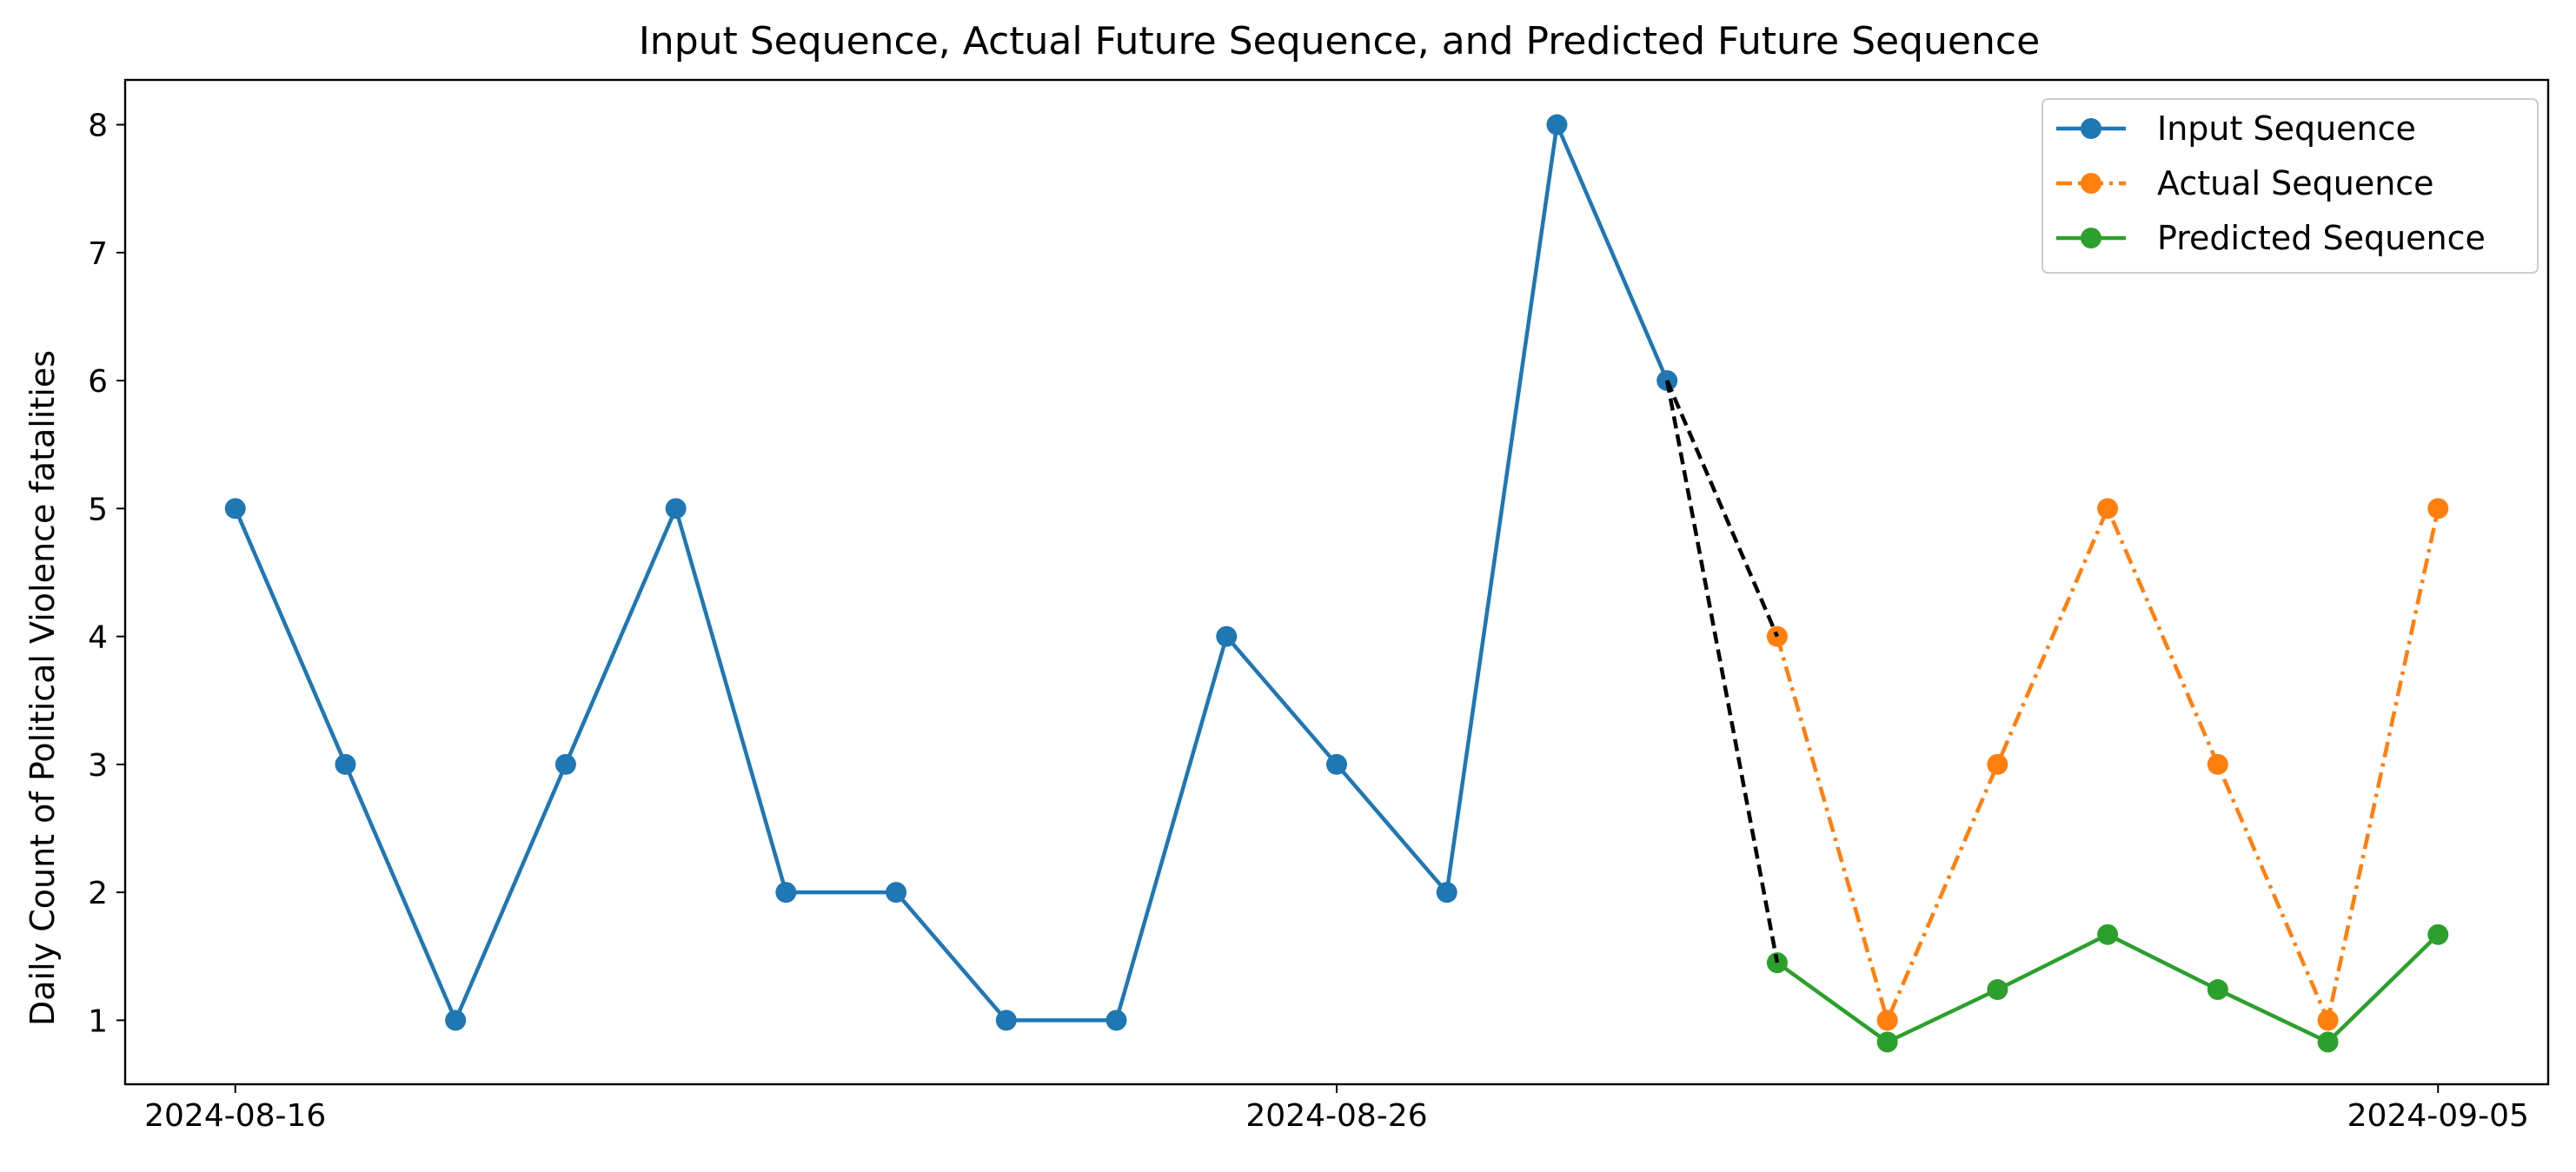  I want to click on legend-box, so click(2290, 186).